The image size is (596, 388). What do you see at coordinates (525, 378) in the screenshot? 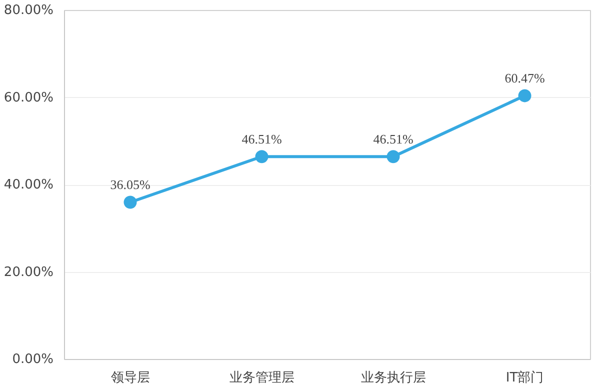
I see `x-tick-label: IT部门` at bounding box center [525, 378].